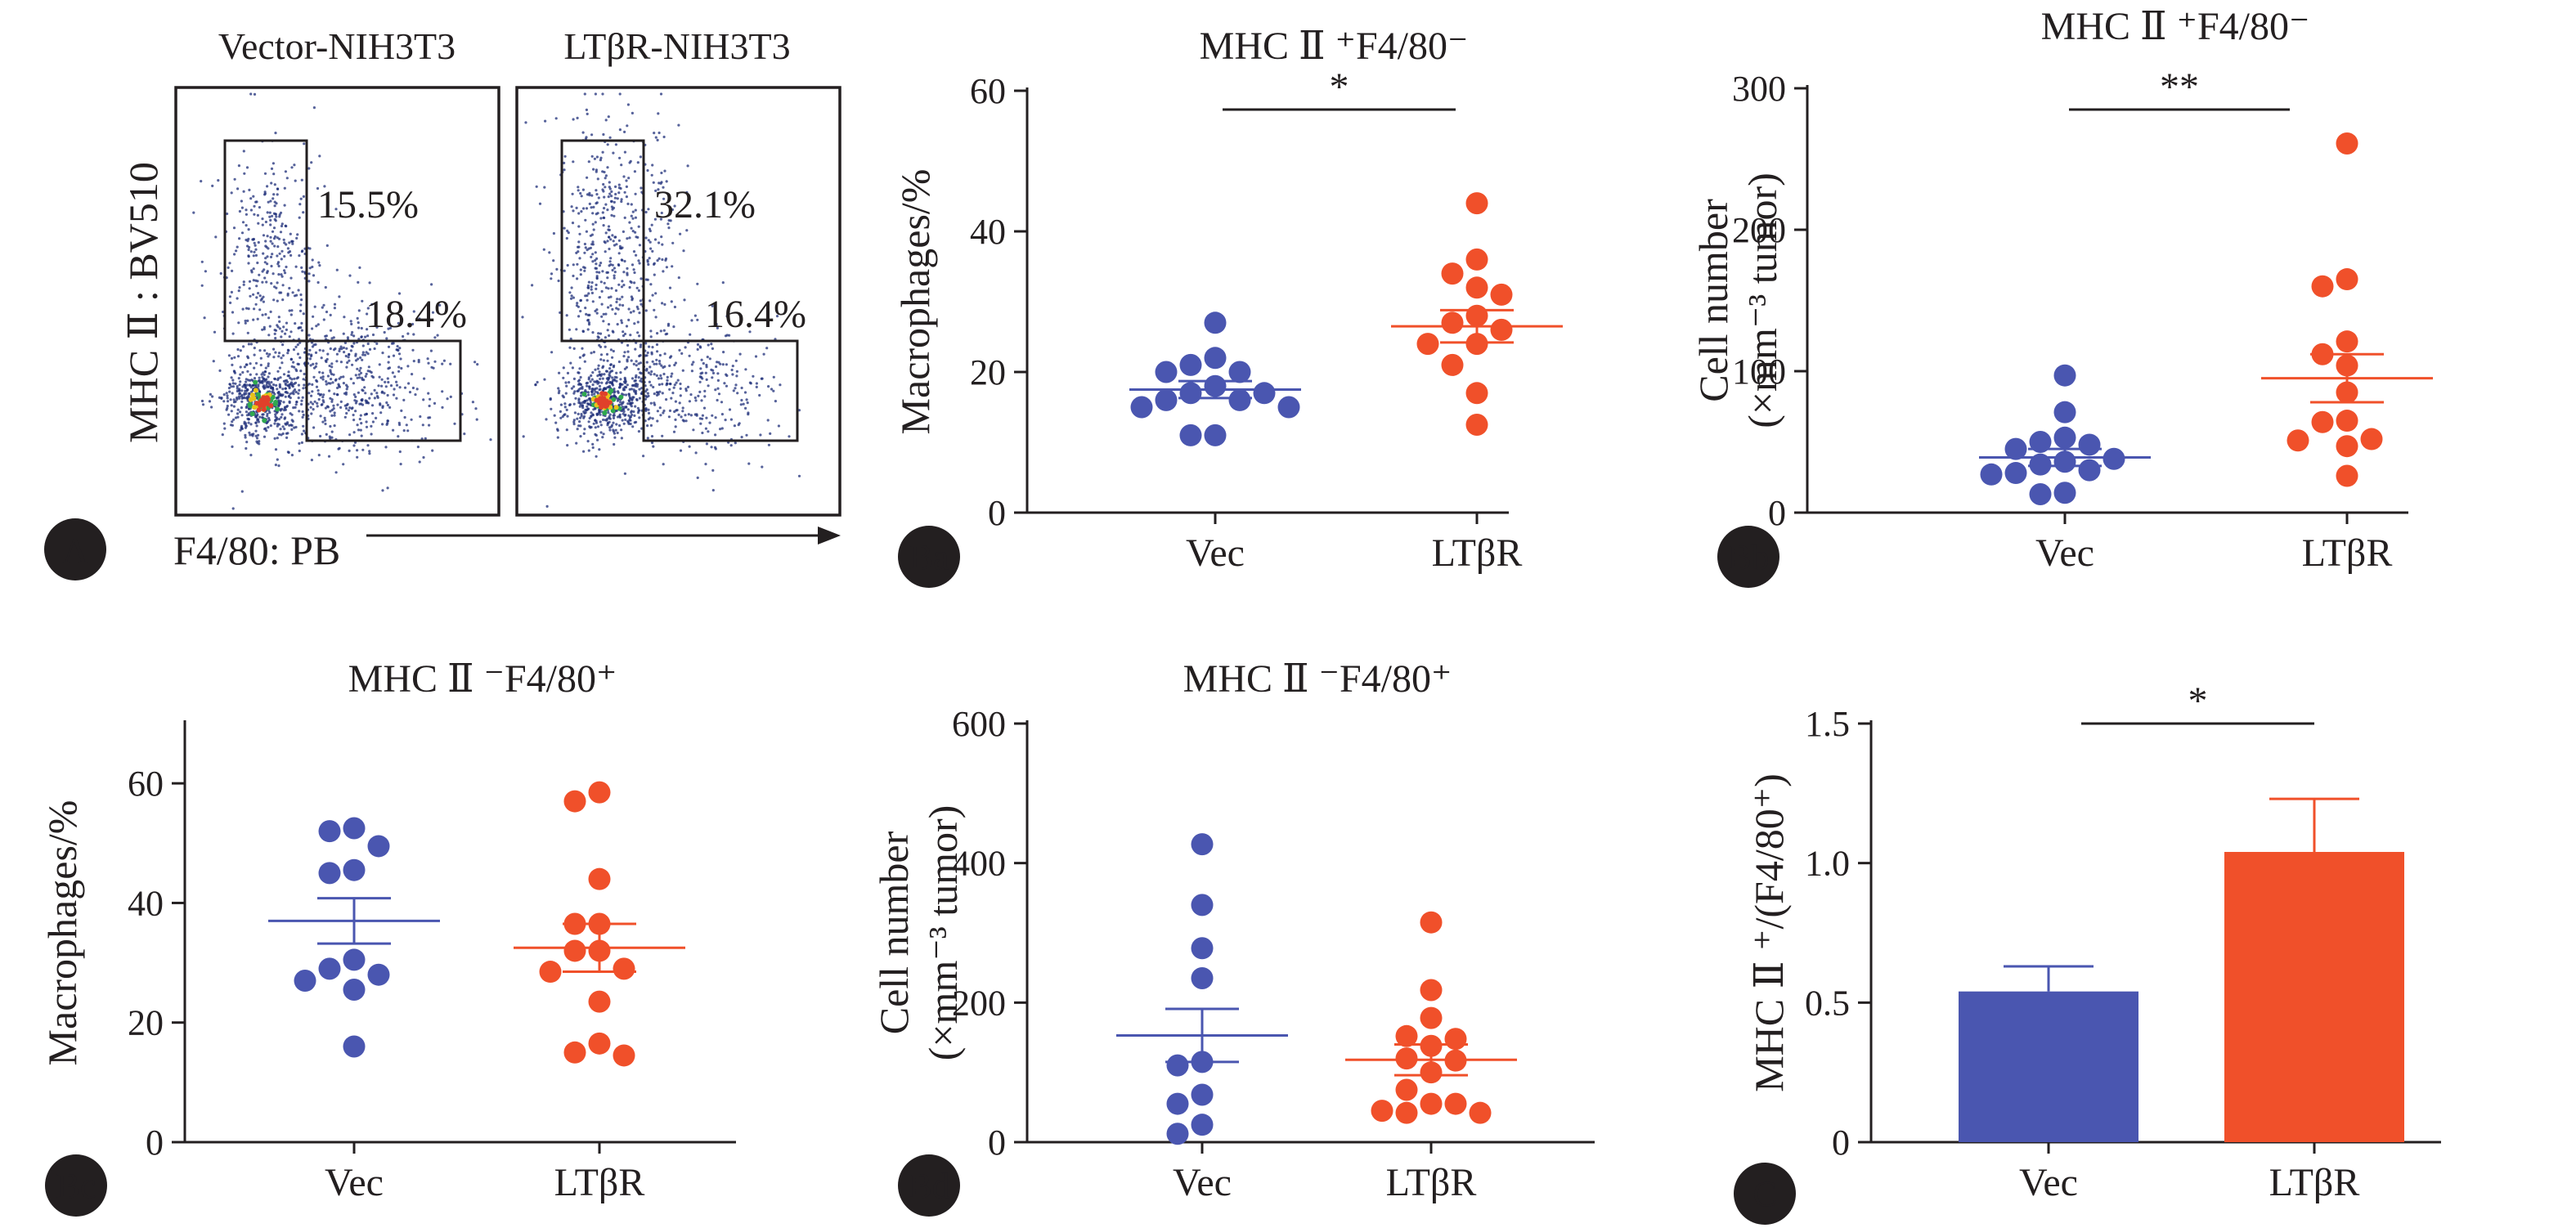 The height and width of the screenshot is (1228, 2576). Describe the element at coordinates (1759, 89) in the screenshot. I see `y-tick-label: 300` at that location.